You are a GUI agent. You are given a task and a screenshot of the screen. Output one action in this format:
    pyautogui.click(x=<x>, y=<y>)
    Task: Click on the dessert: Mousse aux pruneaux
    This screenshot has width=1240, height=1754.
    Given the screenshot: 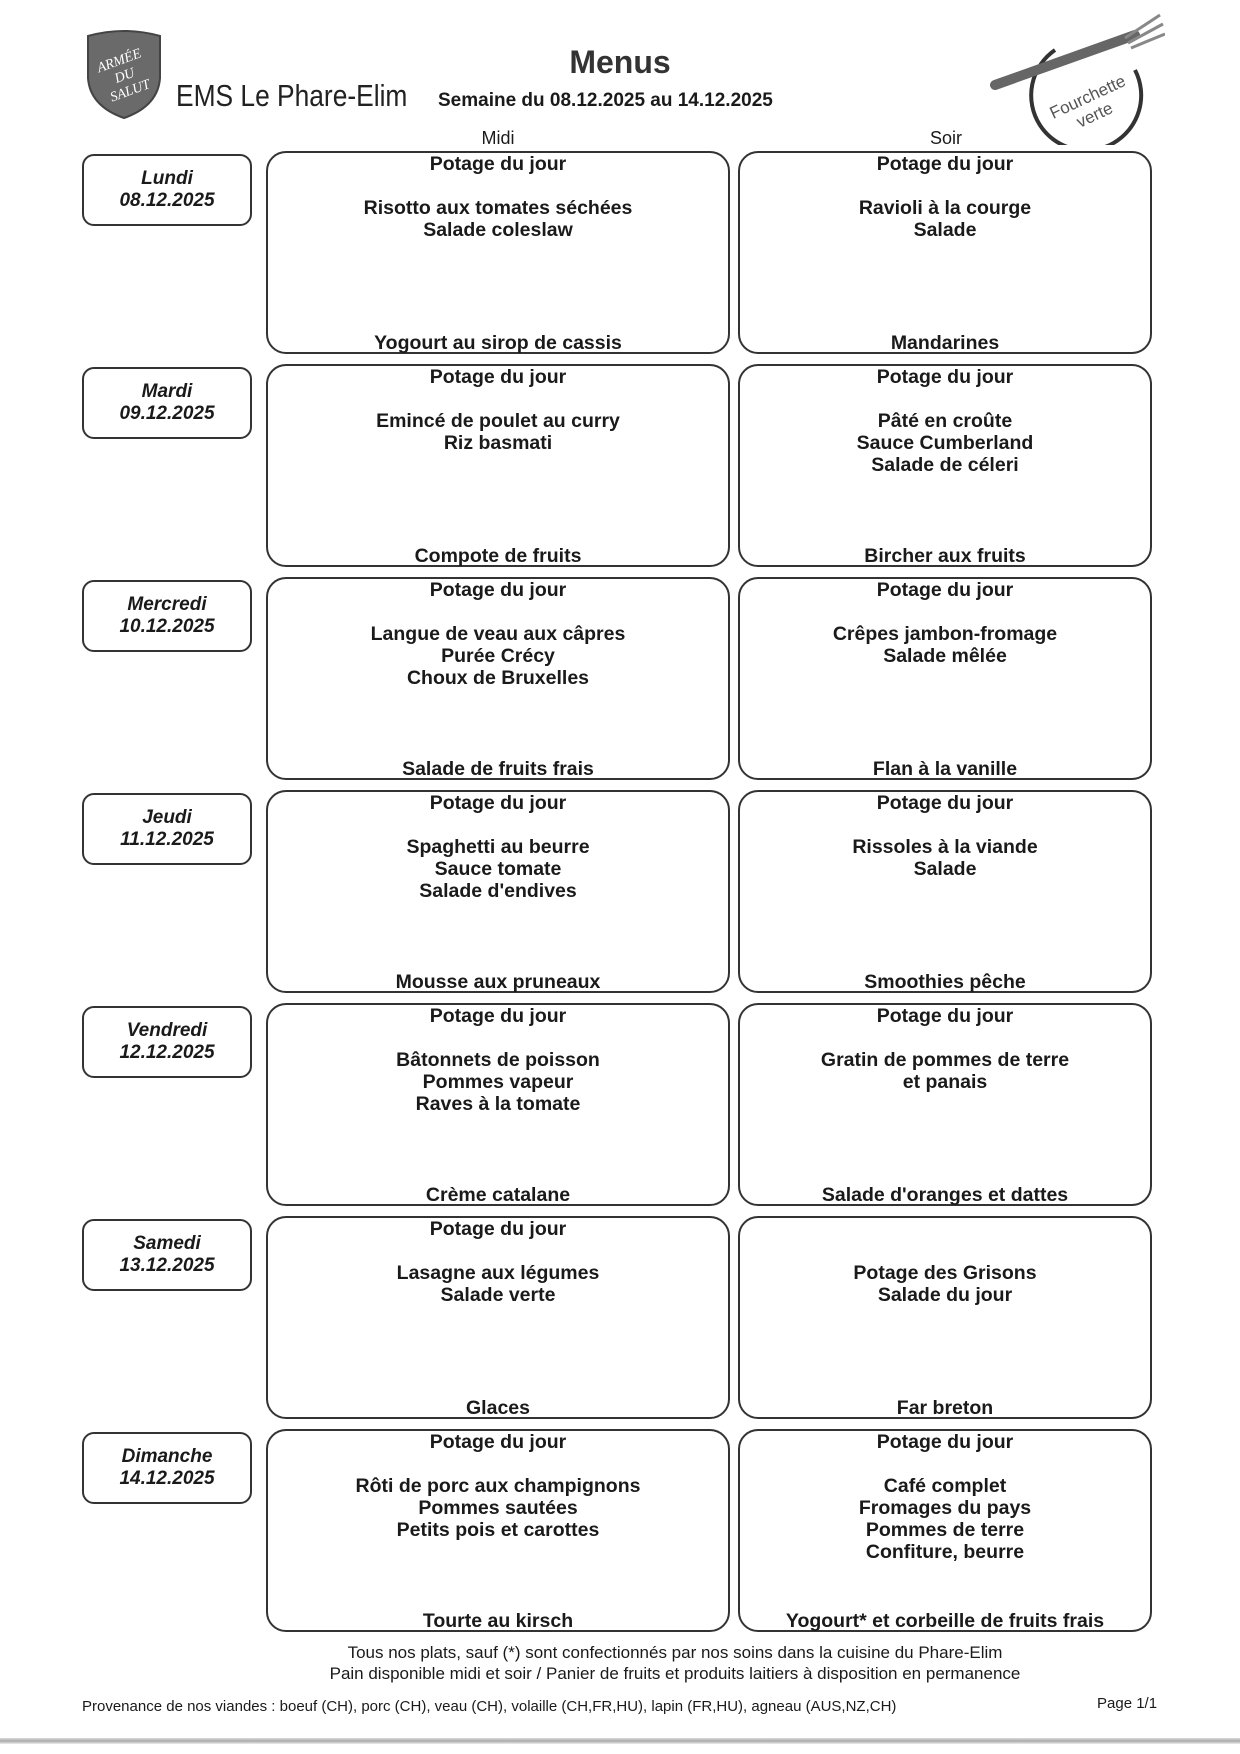 What is the action you would take?
    pyautogui.click(x=498, y=982)
    